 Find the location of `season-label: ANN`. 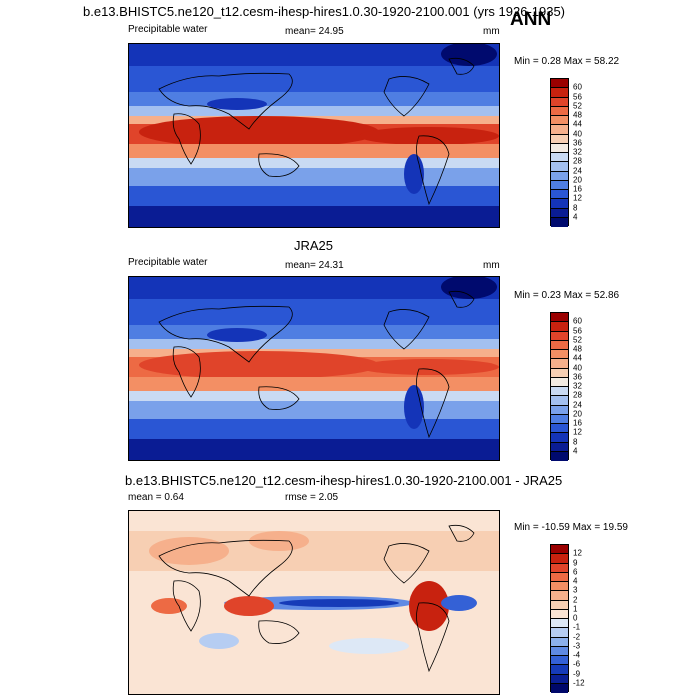

season-label: ANN is located at coordinates (531, 19).